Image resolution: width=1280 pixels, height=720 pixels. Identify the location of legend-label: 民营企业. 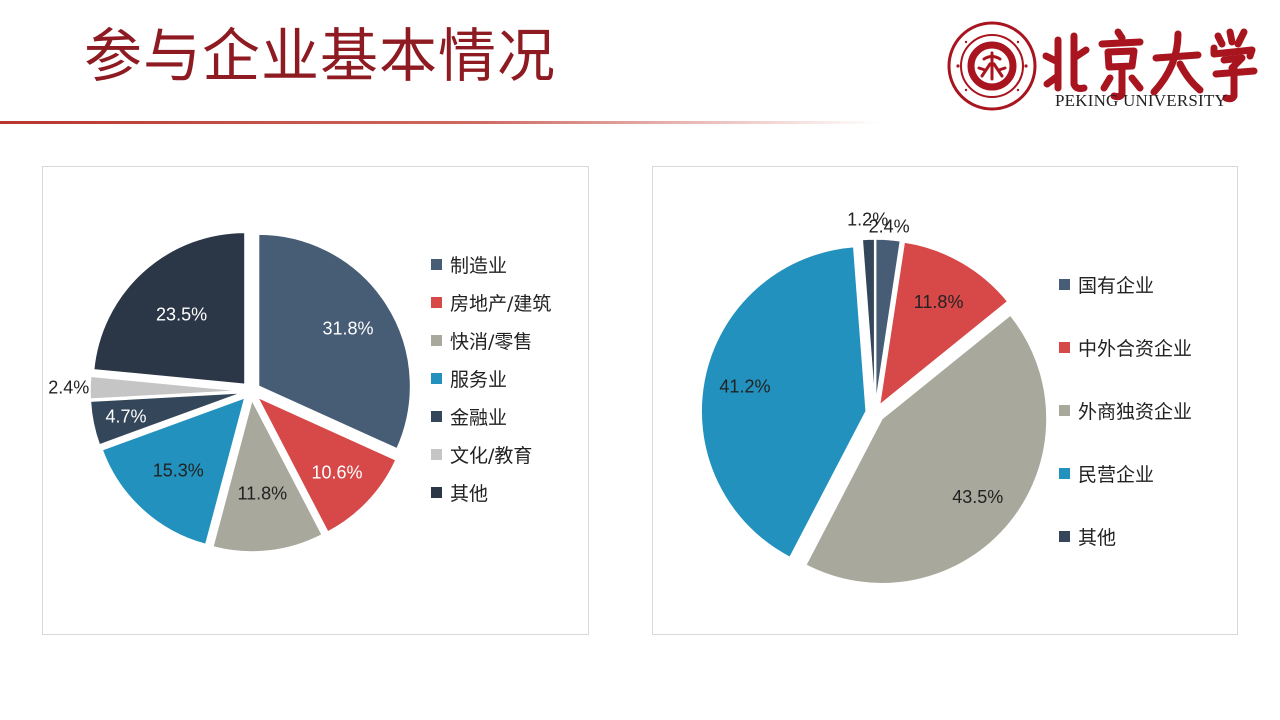
(1116, 475).